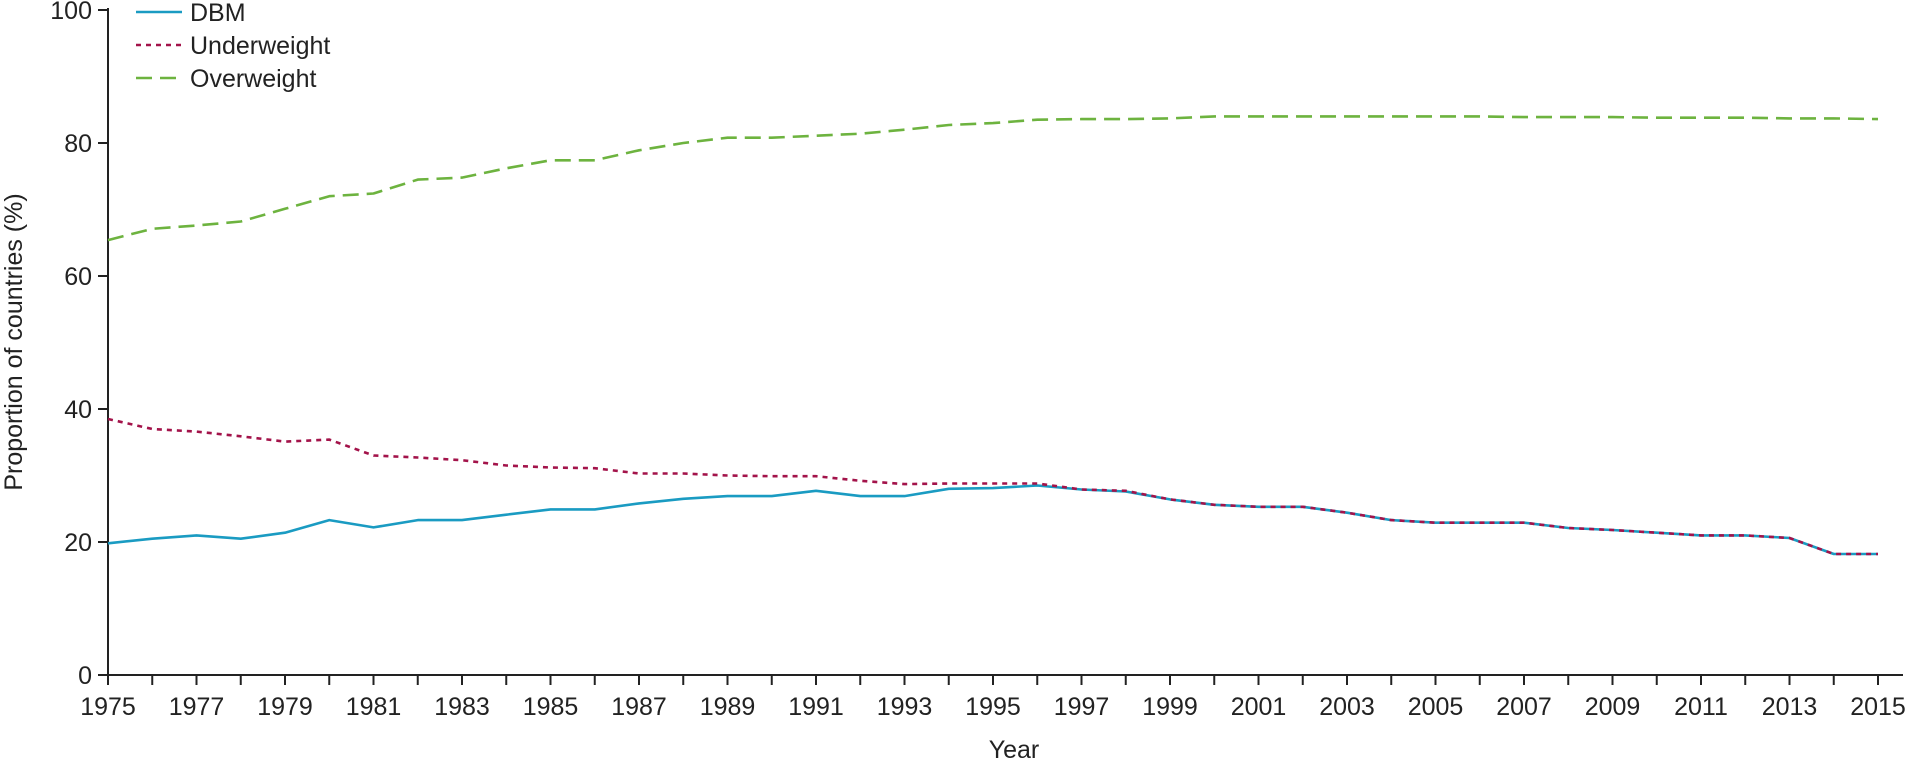  What do you see at coordinates (260, 46) in the screenshot?
I see `legend-label-underweight: Underweight` at bounding box center [260, 46].